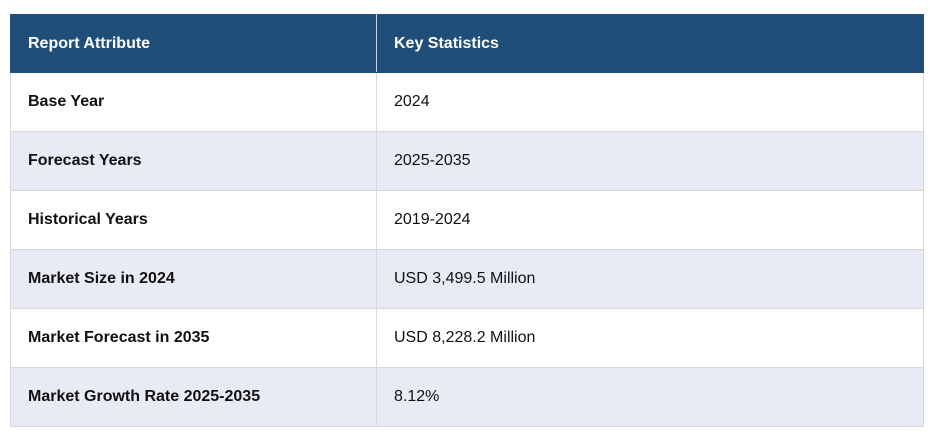  I want to click on header-row: Report Attribute Key Statistics, so click(467, 43).